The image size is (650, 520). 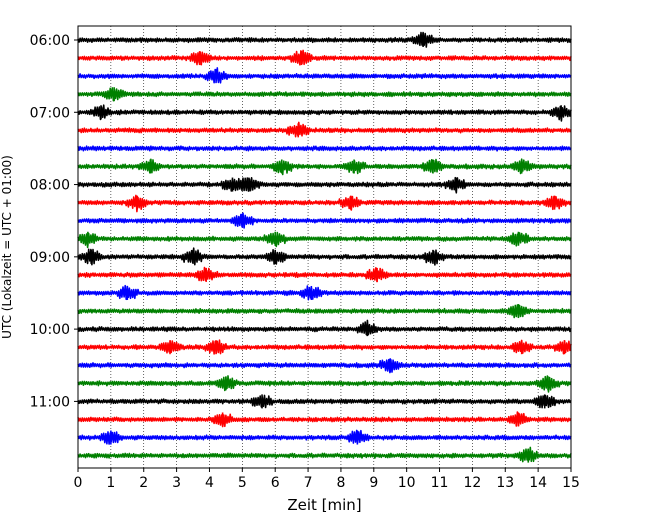 What do you see at coordinates (440, 483) in the screenshot?
I see `x-tick-label: 11` at bounding box center [440, 483].